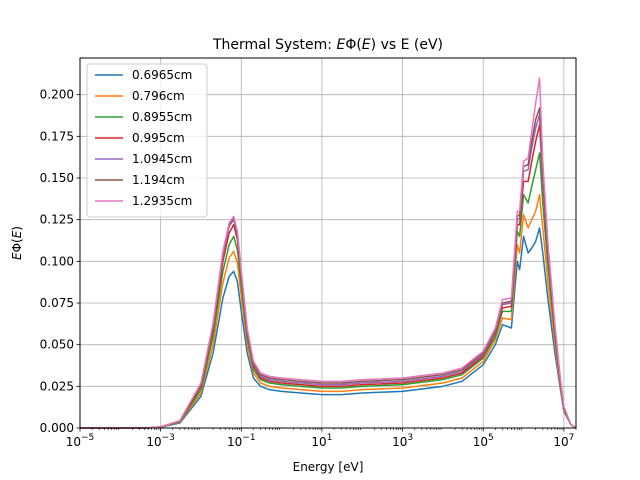 The height and width of the screenshot is (480, 640). I want to click on y-tick-label: 0.050, so click(57, 345).